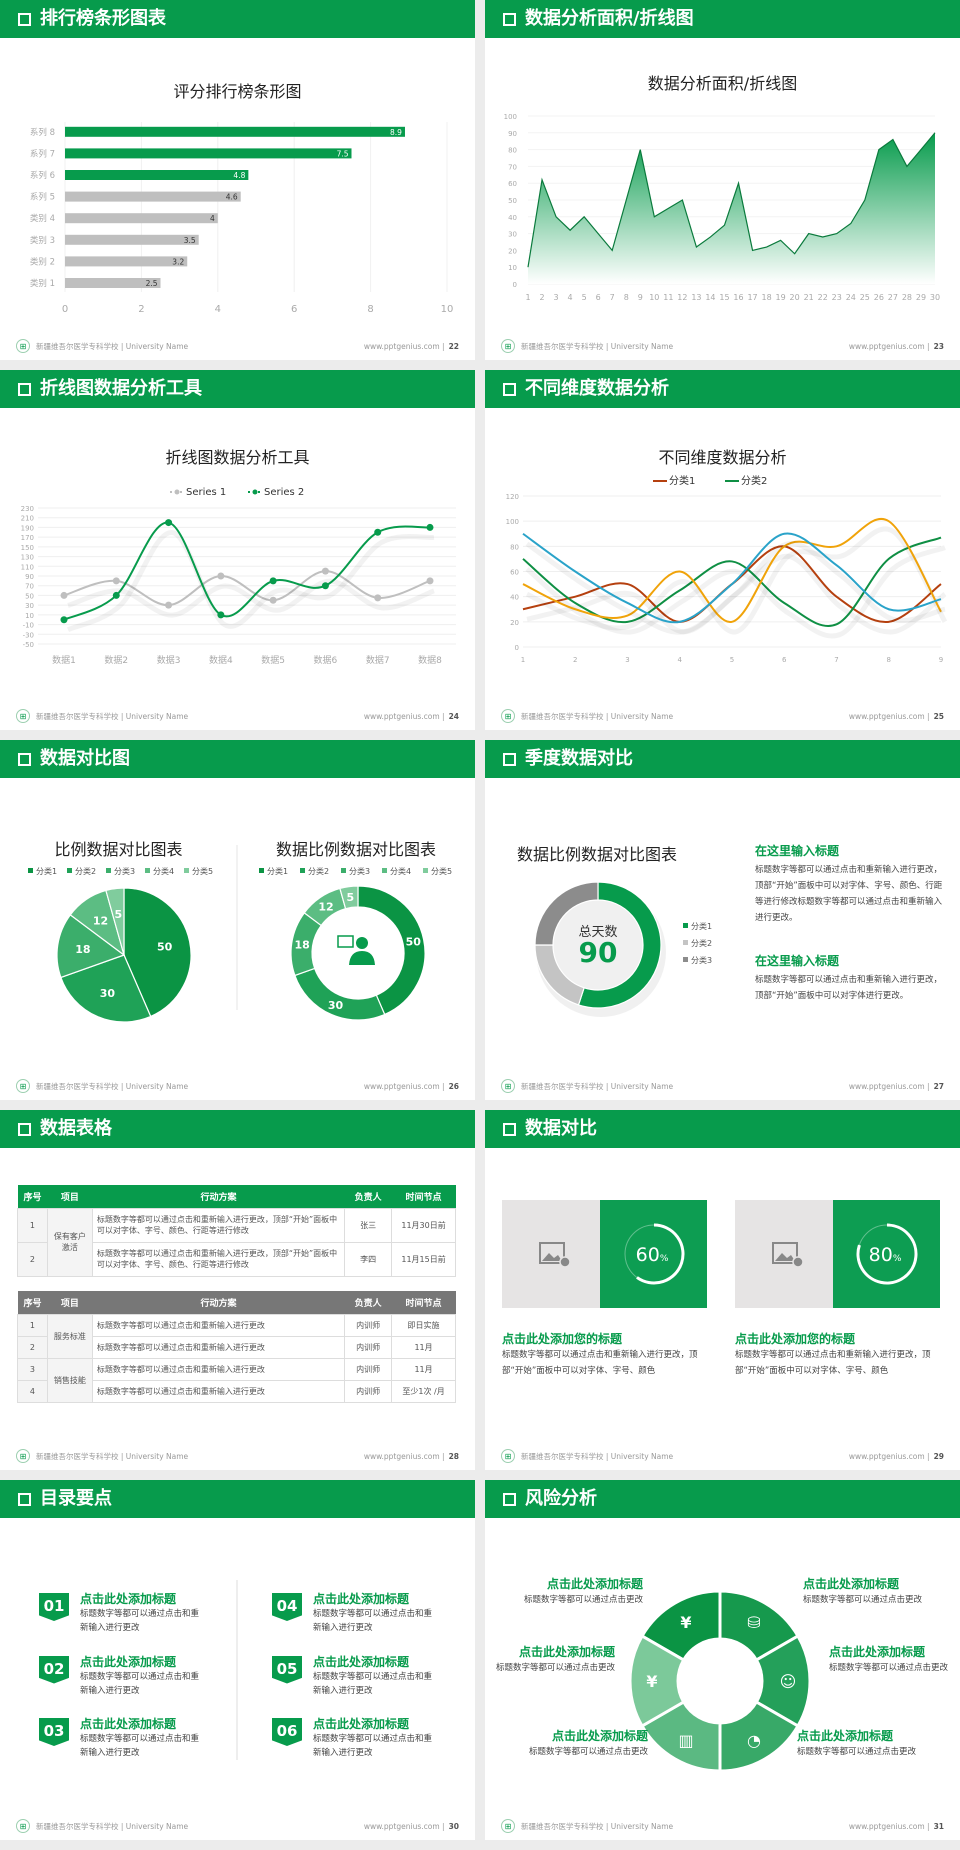 This screenshot has height=1850, width=960. What do you see at coordinates (836, 660) in the screenshot?
I see `tick-label: 7` at bounding box center [836, 660].